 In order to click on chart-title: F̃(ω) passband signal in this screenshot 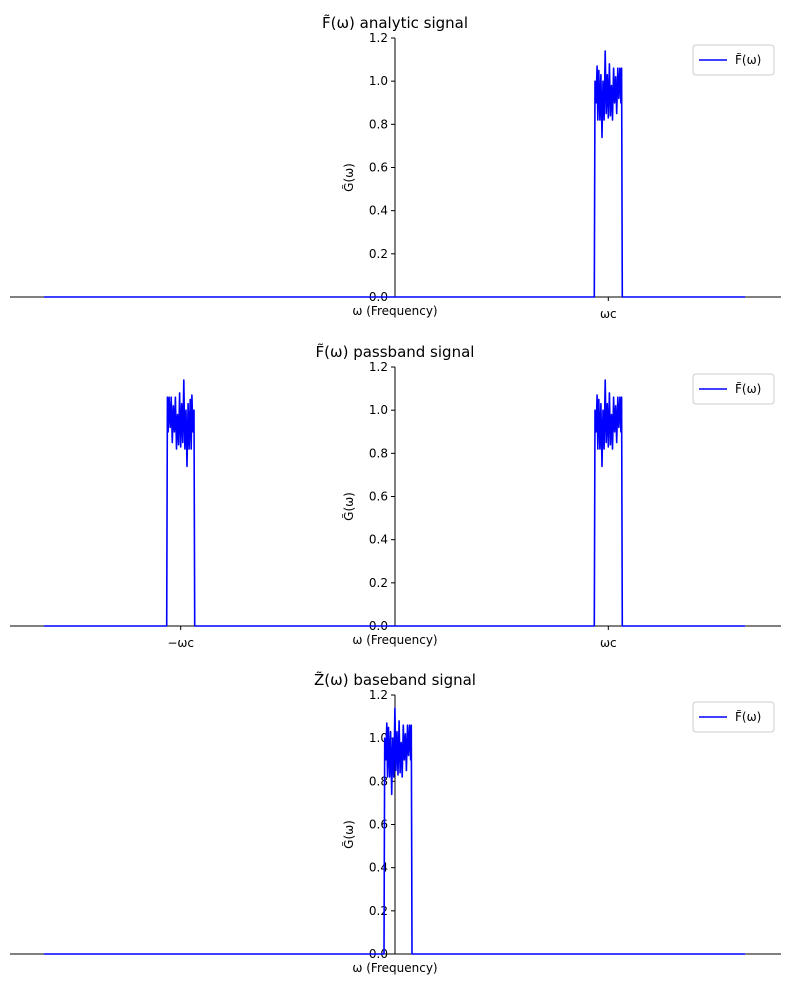, I will do `click(395, 351)`.